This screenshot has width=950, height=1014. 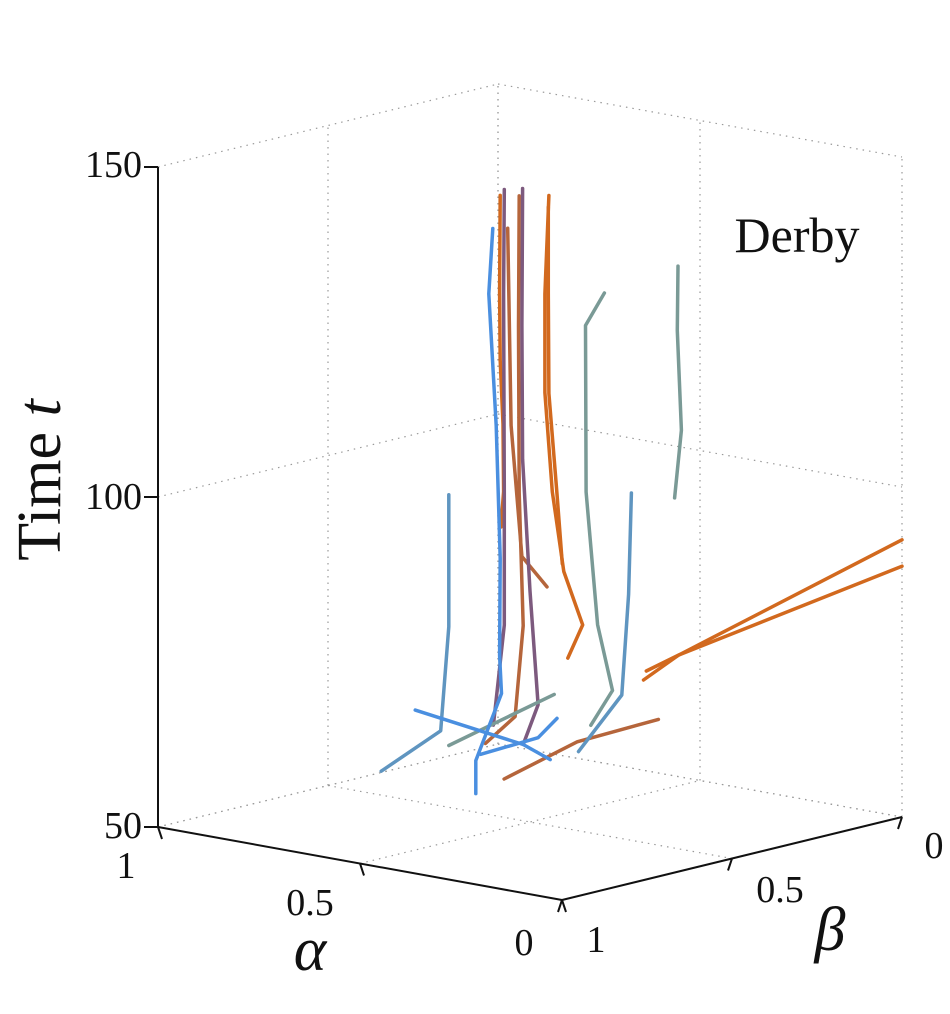 What do you see at coordinates (830, 930) in the screenshot?
I see `beta-axis-label: β` at bounding box center [830, 930].